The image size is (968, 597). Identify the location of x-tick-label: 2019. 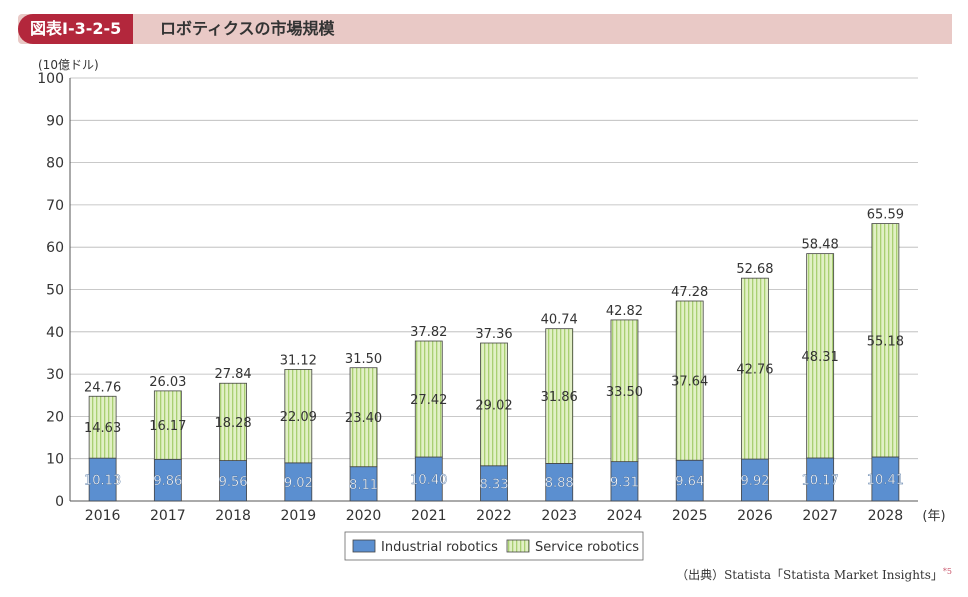
(298, 516).